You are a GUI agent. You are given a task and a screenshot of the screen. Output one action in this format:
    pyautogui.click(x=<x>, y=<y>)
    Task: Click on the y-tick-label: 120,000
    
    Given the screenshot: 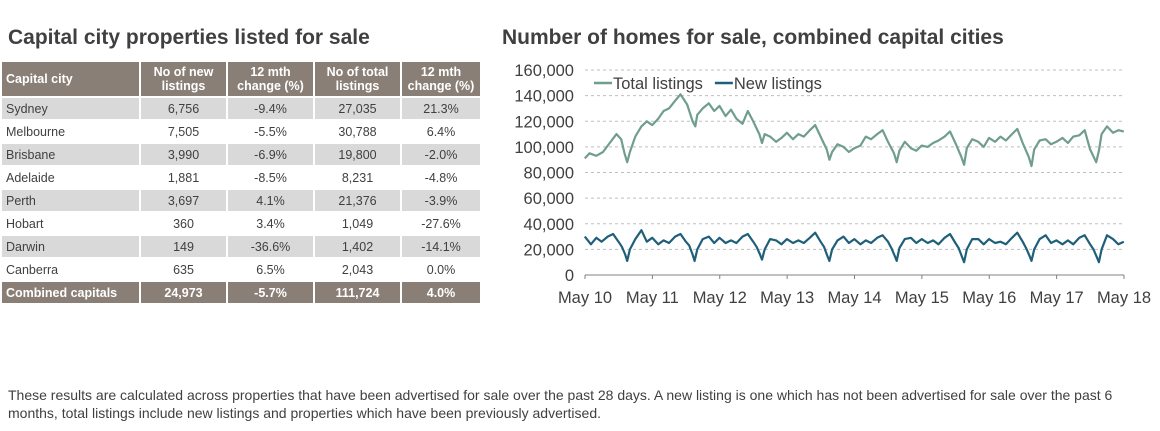 What is the action you would take?
    pyautogui.click(x=544, y=122)
    